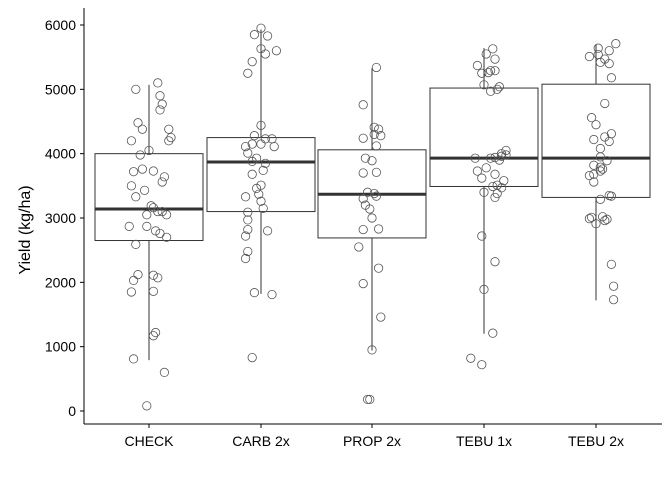 The image size is (672, 480). Describe the element at coordinates (60, 282) in the screenshot. I see `y-tick-label: 2000` at that location.